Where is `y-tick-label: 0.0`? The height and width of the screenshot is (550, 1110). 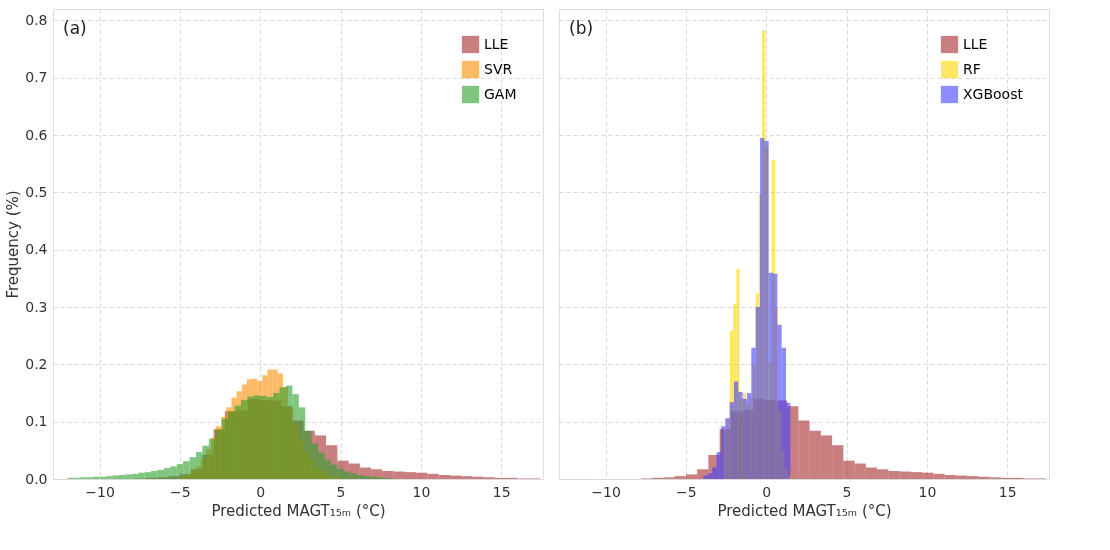
y-tick-label: 0.0 is located at coordinates (36, 478).